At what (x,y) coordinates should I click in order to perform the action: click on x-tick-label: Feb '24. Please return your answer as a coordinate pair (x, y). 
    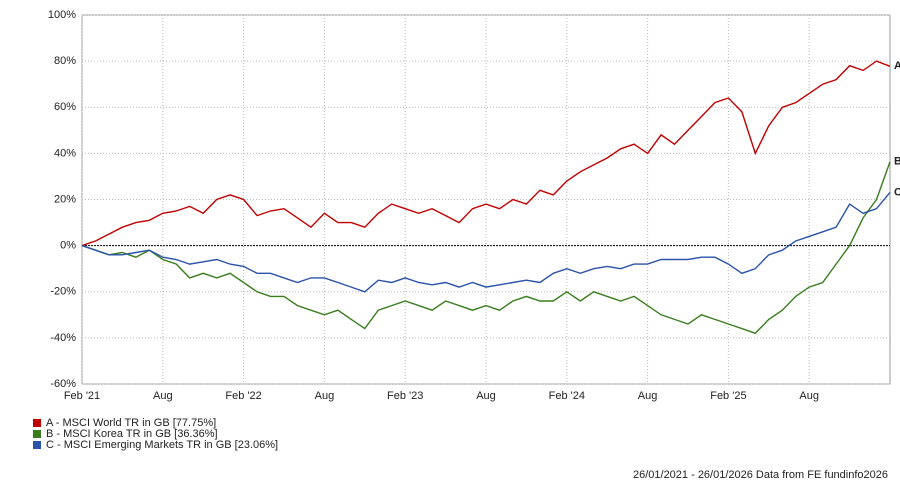
    Looking at the image, I should click on (567, 396).